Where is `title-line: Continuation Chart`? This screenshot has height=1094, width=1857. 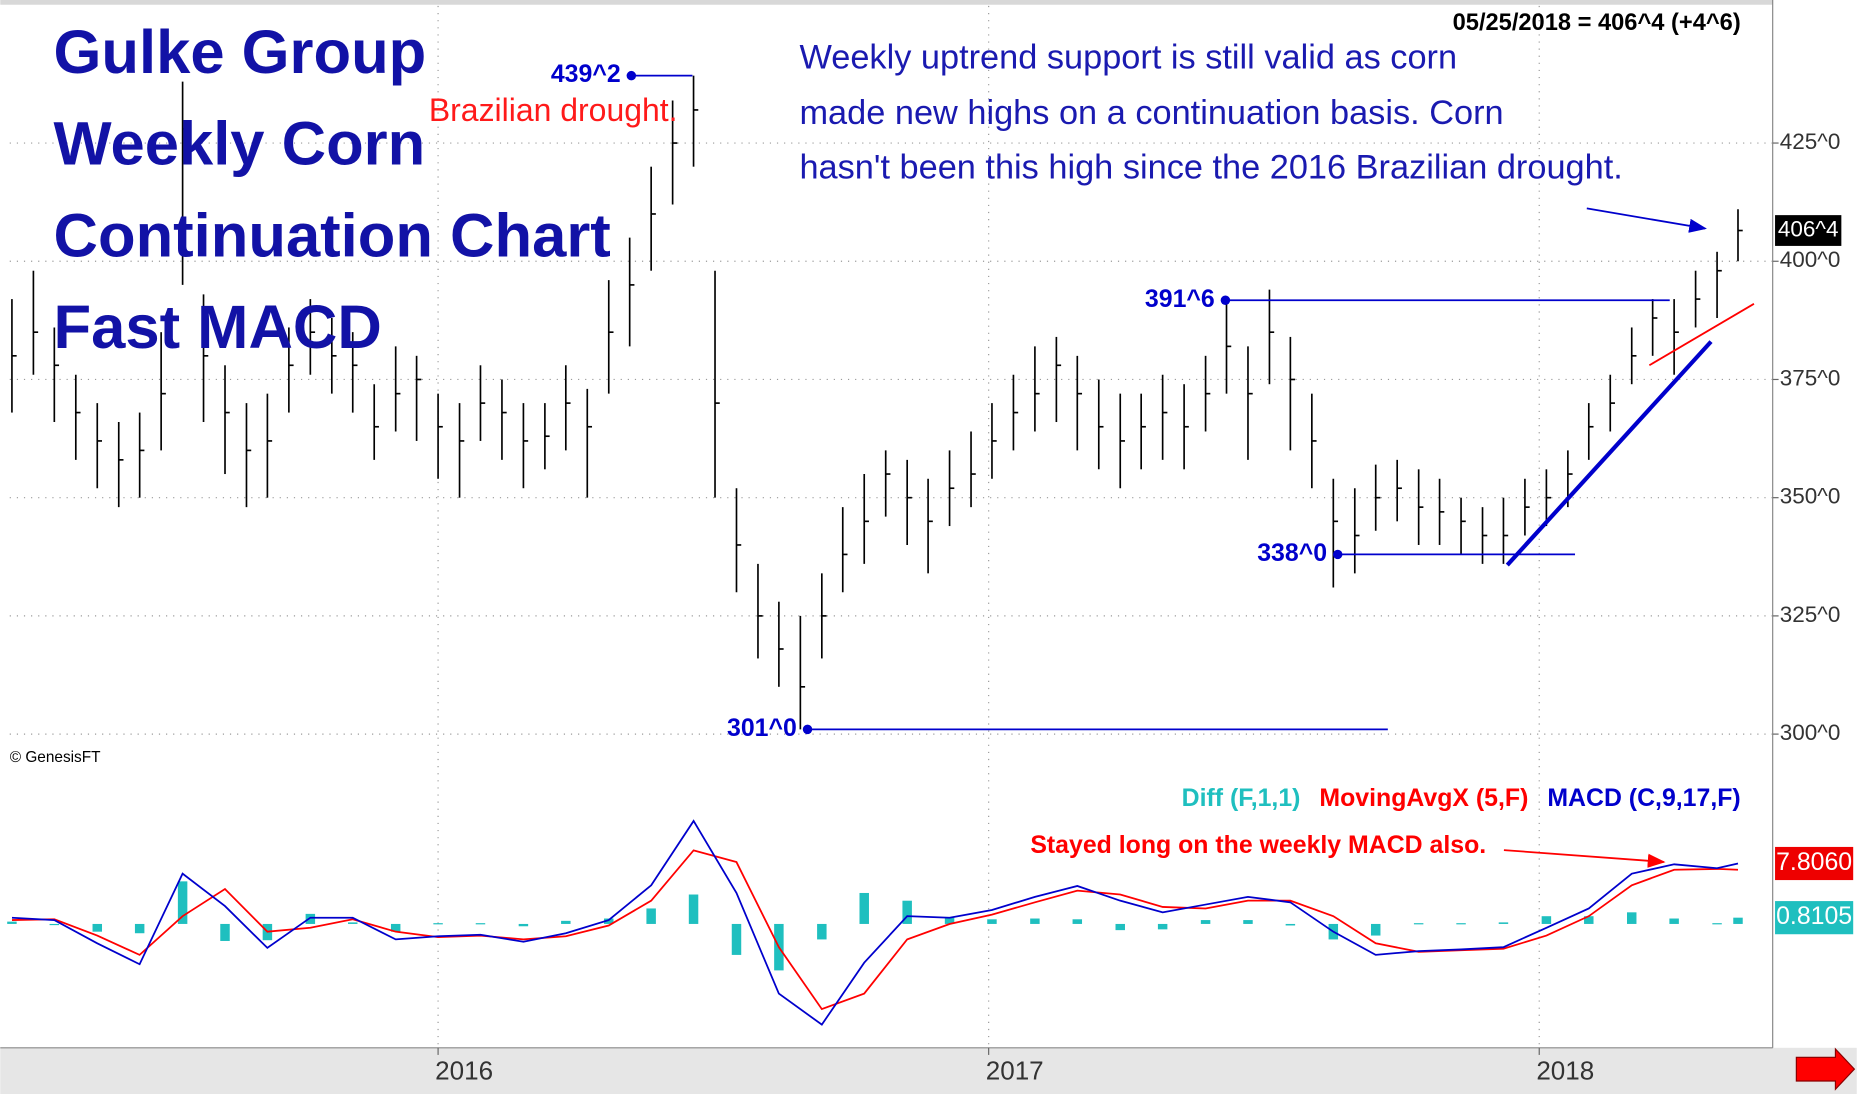 title-line: Continuation Chart is located at coordinates (332, 236).